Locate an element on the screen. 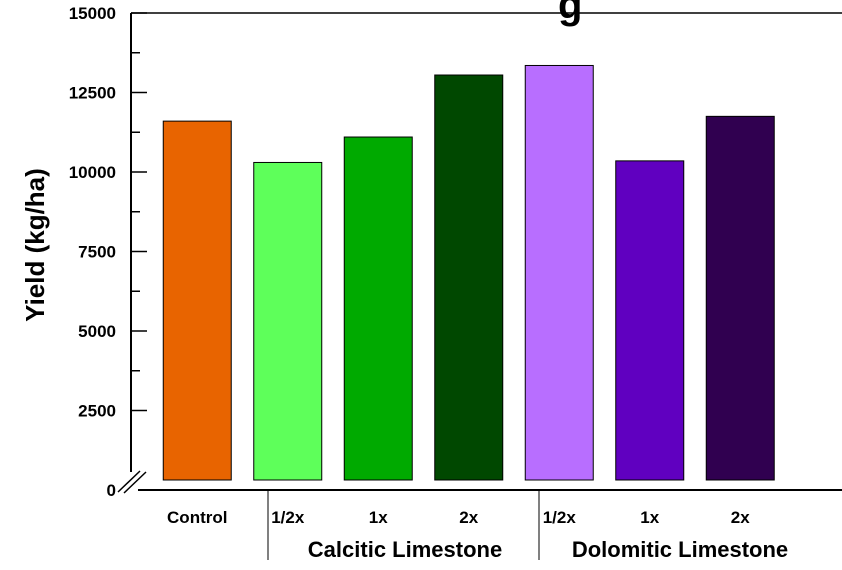  y-tick-label: 15000 is located at coordinates (92, 13).